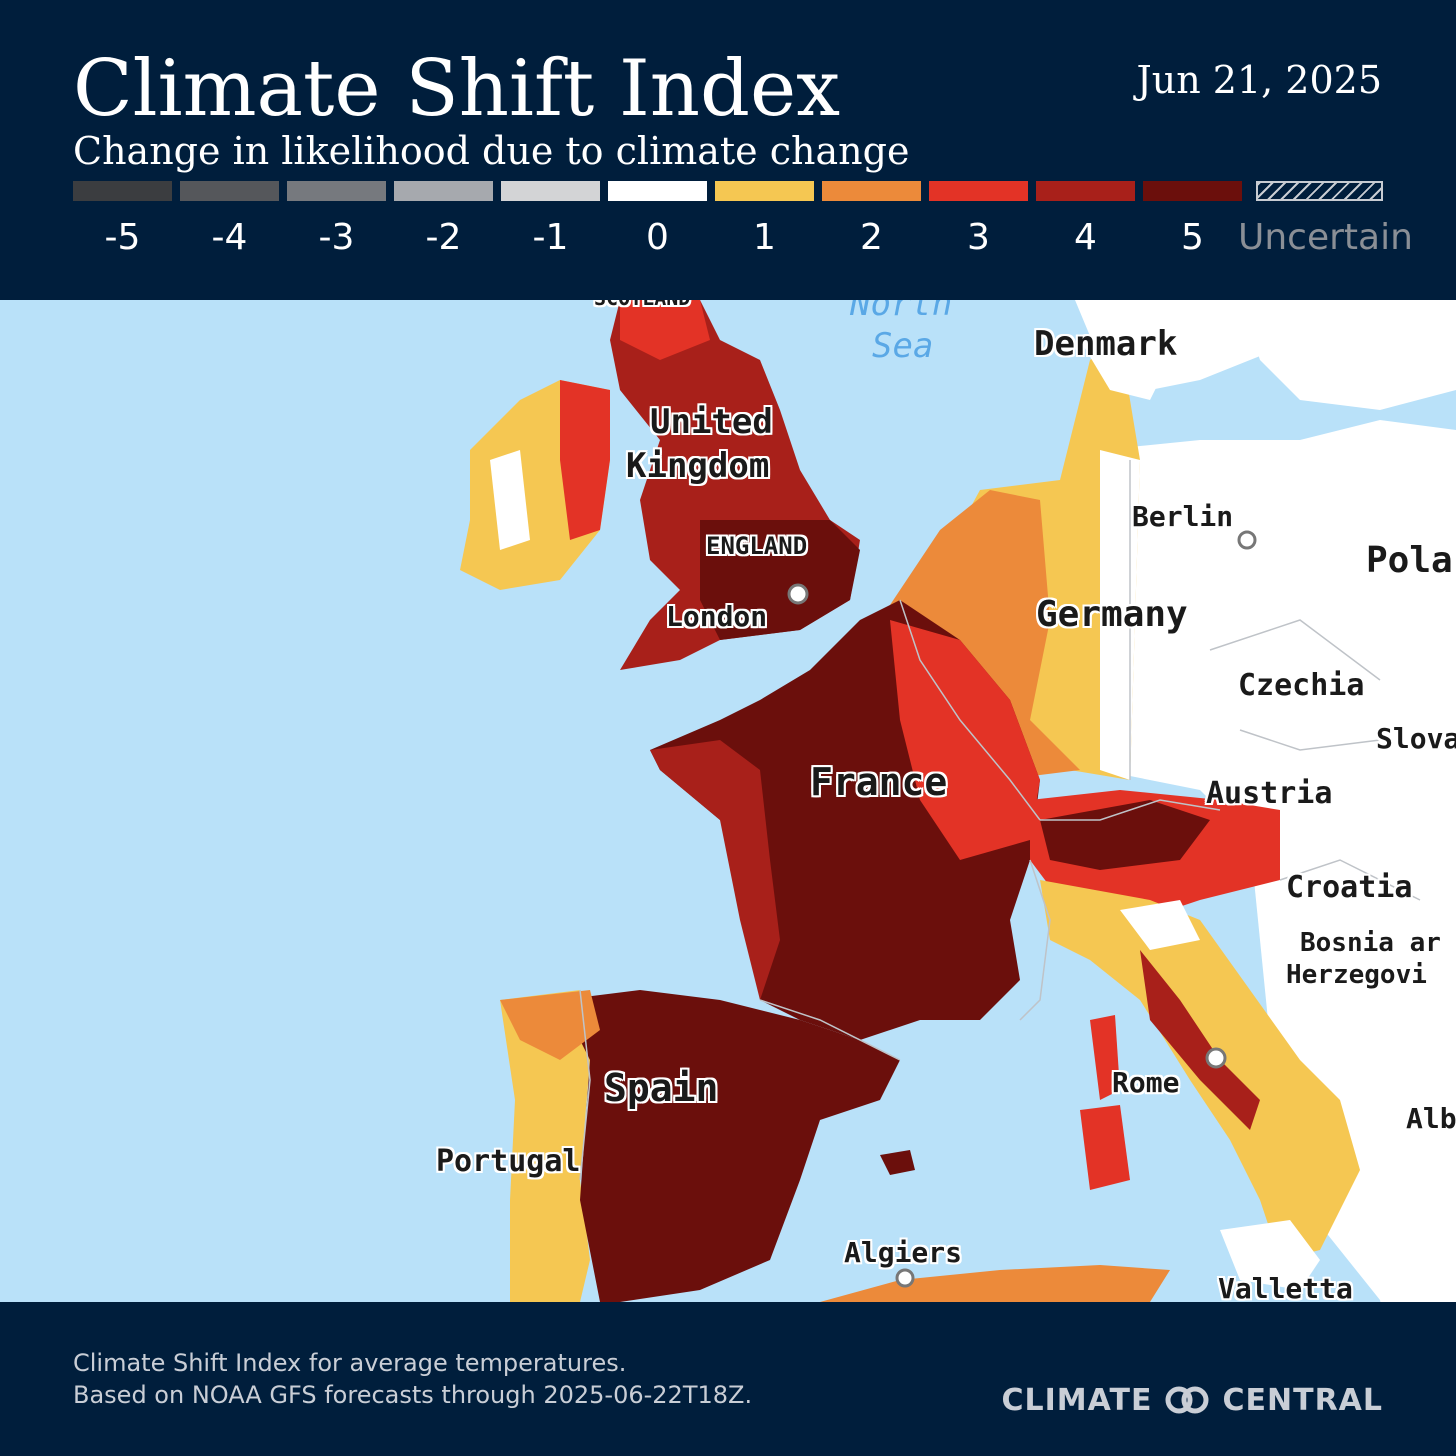  What do you see at coordinates (661, 1088) in the screenshot?
I see `map-label-spain: Spain` at bounding box center [661, 1088].